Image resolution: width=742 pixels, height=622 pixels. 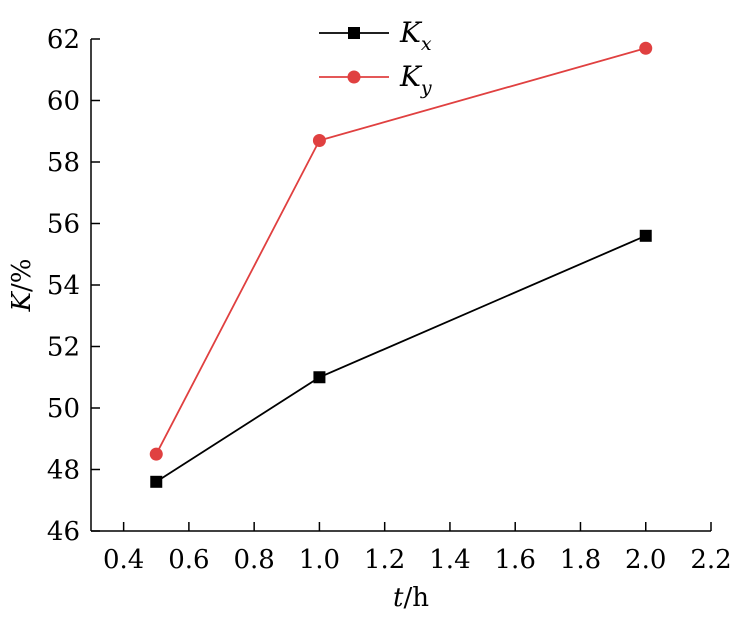 What do you see at coordinates (63, 40) in the screenshot?
I see `y-tick-label: 62` at bounding box center [63, 40].